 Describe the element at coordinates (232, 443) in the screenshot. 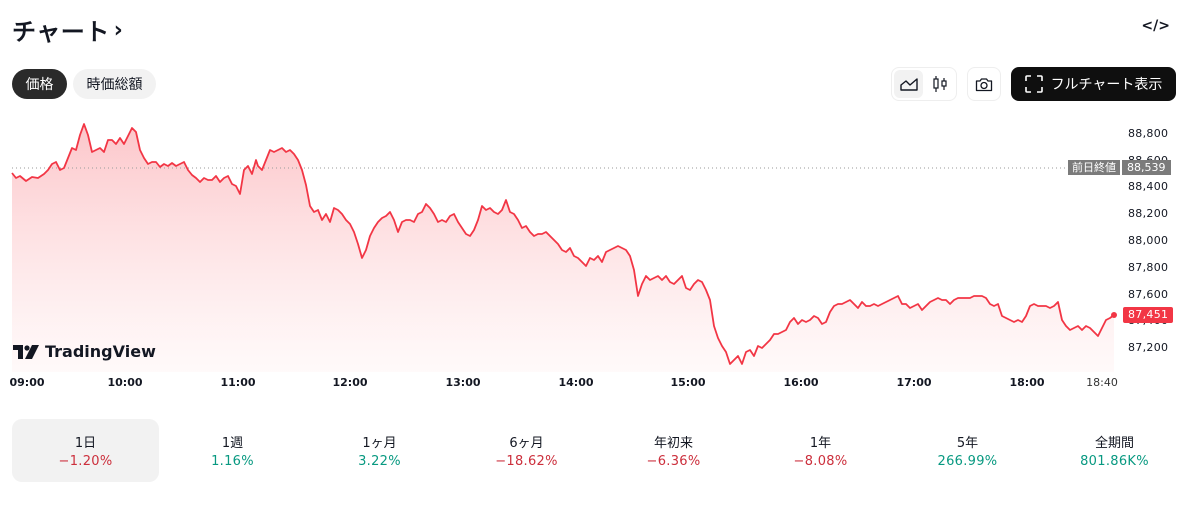

I see `period-label: 1週` at that location.